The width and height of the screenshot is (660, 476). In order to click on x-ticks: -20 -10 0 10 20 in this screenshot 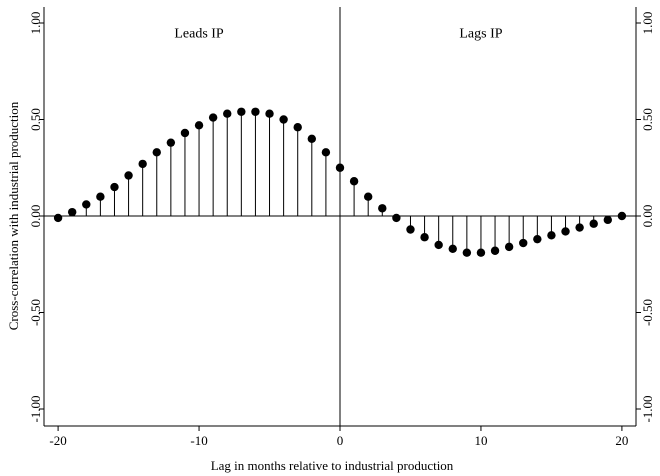, I will do `click(338, 437)`.